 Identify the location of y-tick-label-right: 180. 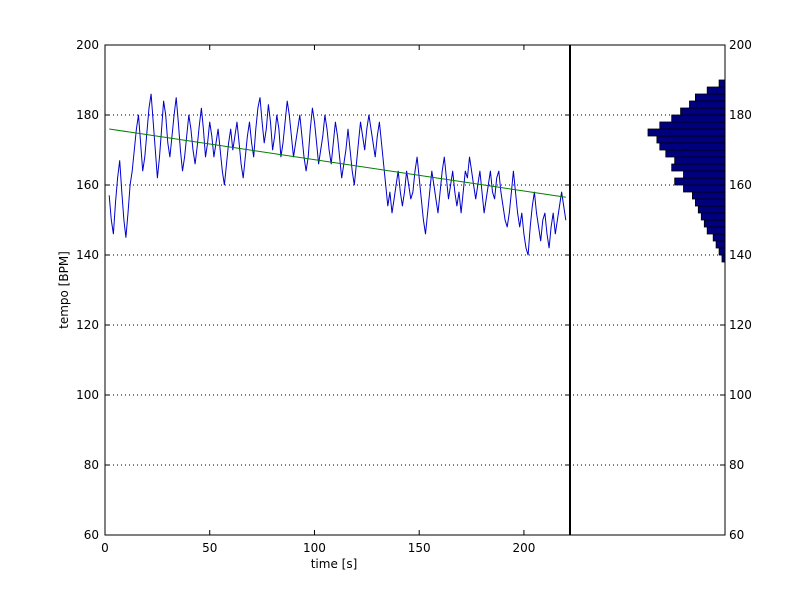
(740, 115).